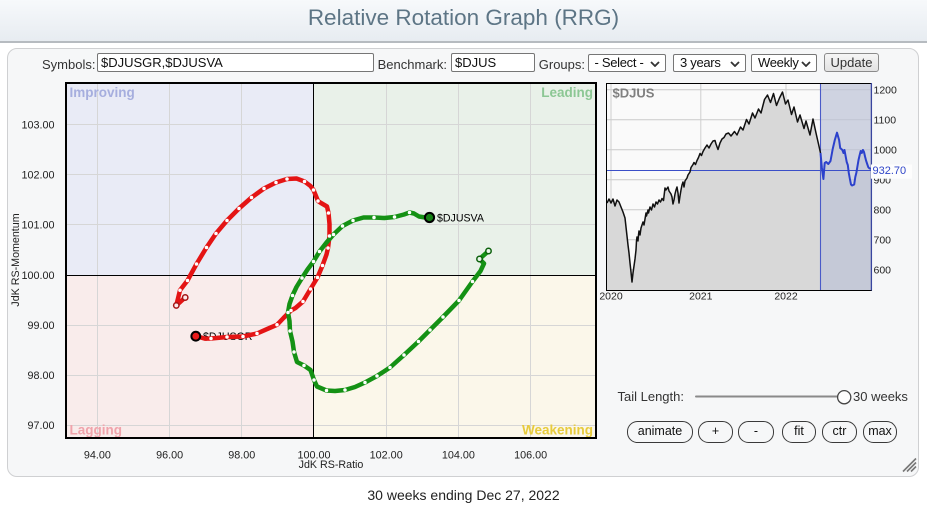 The width and height of the screenshot is (927, 510). Describe the element at coordinates (886, 151) in the screenshot. I see `svg-text: 1000` at that location.